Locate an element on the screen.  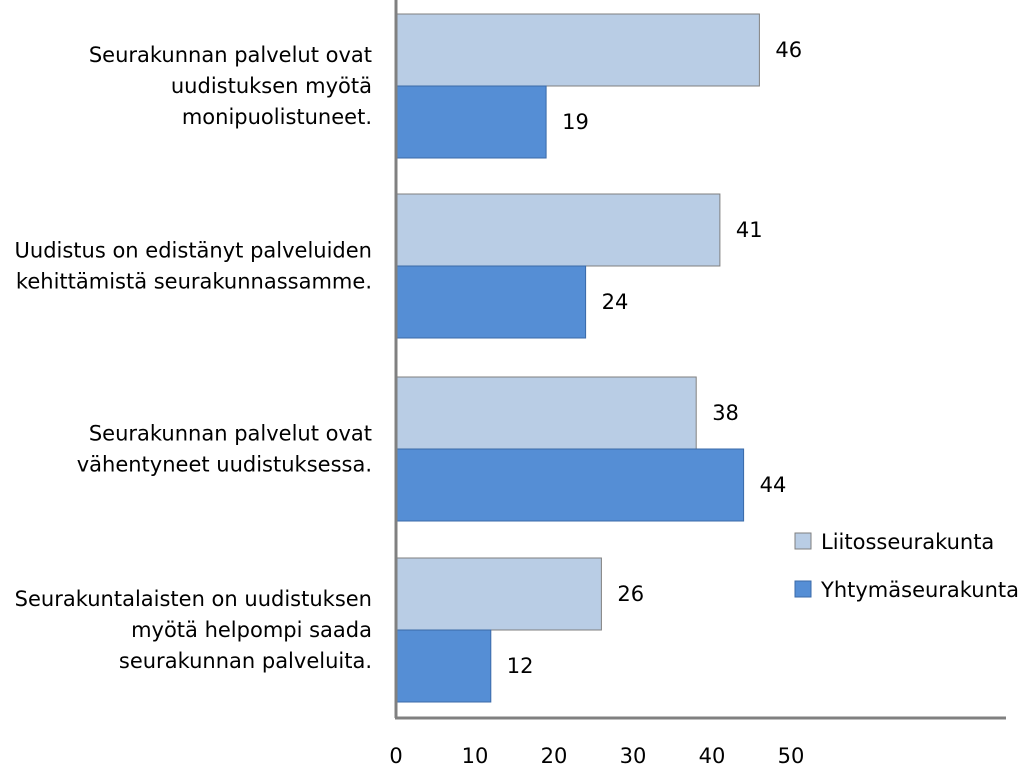
x-tick-label-0: 0 is located at coordinates (395, 754).